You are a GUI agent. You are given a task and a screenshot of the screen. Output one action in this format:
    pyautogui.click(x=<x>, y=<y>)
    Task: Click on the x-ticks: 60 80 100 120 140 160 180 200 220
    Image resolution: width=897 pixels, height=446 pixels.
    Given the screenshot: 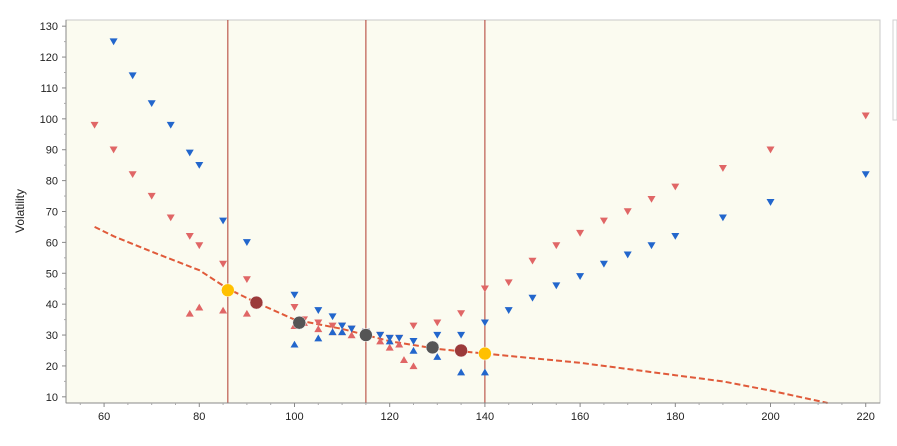 What is the action you would take?
    pyautogui.click(x=477, y=413)
    